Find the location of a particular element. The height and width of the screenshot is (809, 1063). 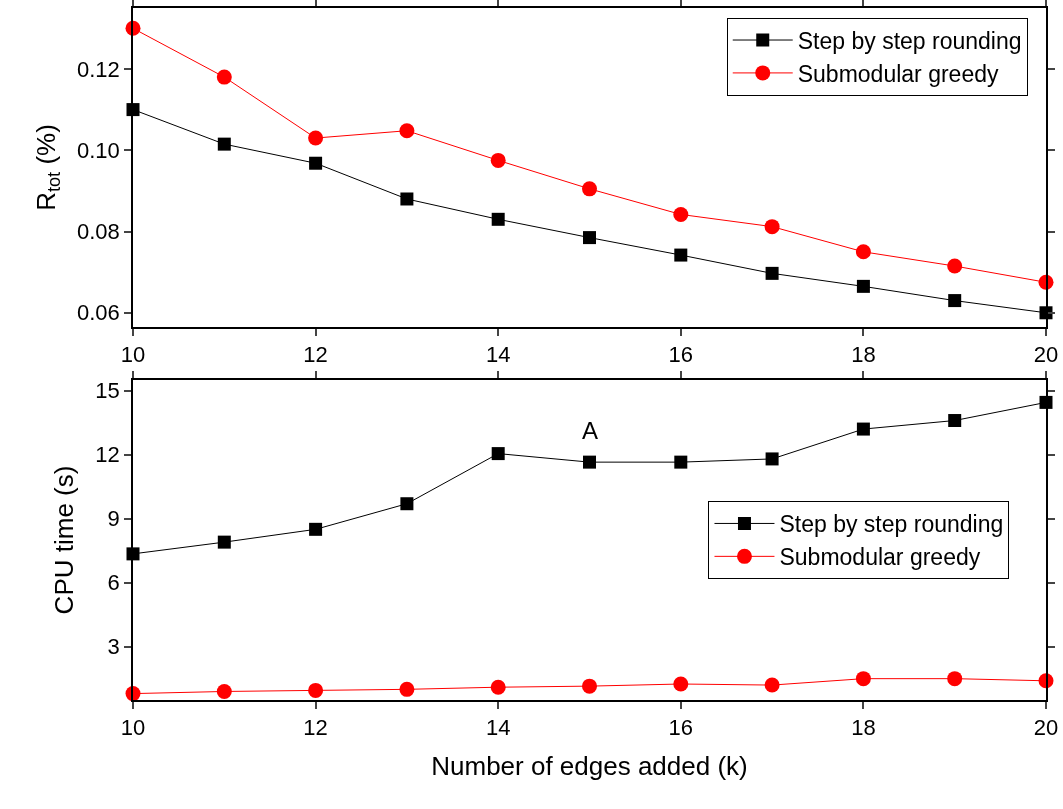

y-tick-label: 0.06 is located at coordinates (98, 313).